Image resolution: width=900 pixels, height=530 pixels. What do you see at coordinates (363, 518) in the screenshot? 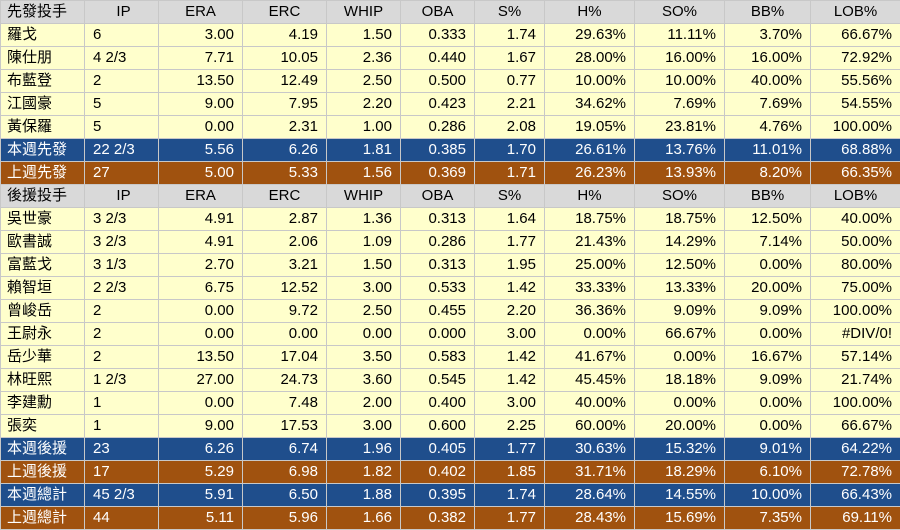
I see `total-whip: 1.66` at bounding box center [363, 518].